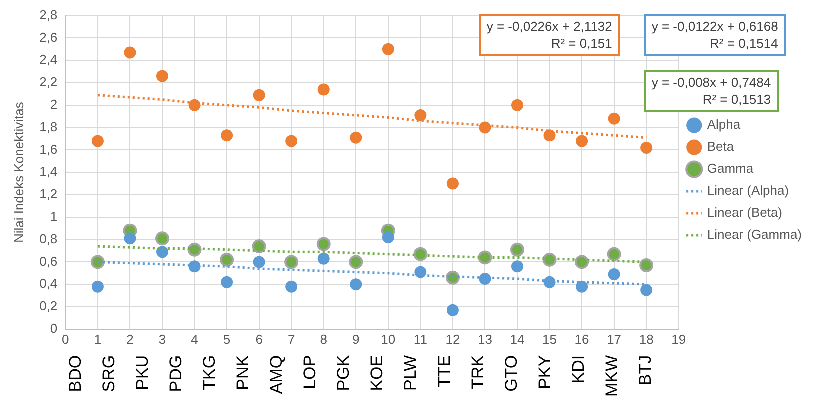 This screenshot has height=419, width=822. Describe the element at coordinates (49, 126) in the screenshot. I see `y-tick-label: 1,8` at that location.